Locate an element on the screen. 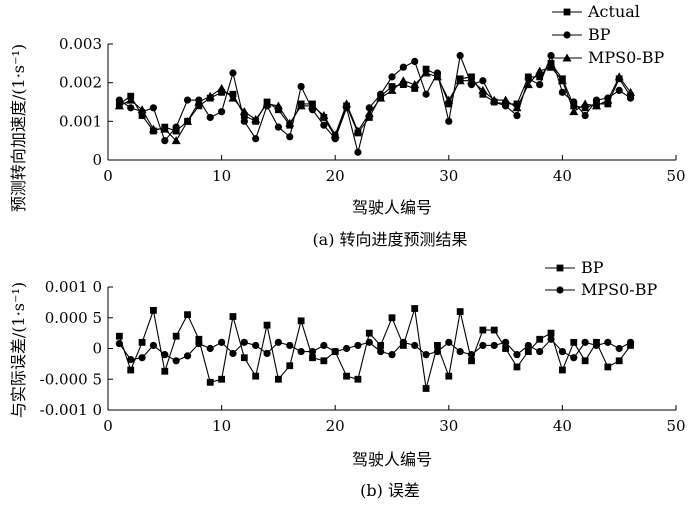 The width and height of the screenshot is (700, 505). y-tick-label: 0.002 is located at coordinates (80, 83).